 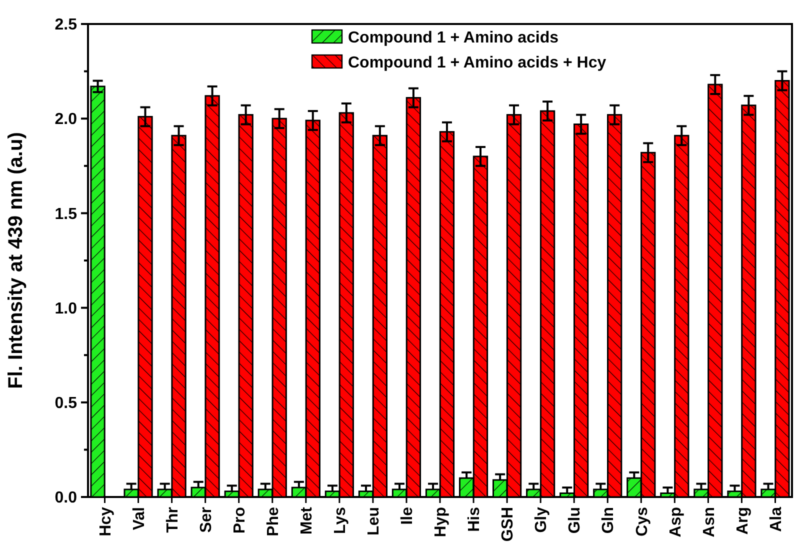 What do you see at coordinates (541, 519) in the screenshot?
I see `x-tick-label: Gly` at bounding box center [541, 519].